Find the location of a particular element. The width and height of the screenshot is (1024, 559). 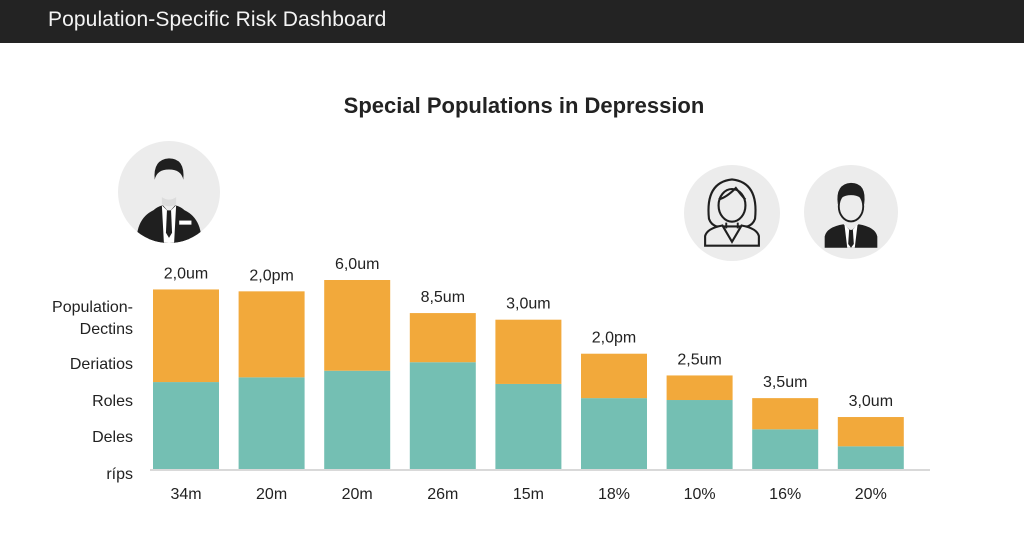

man-avatar-icon is located at coordinates (851, 212).